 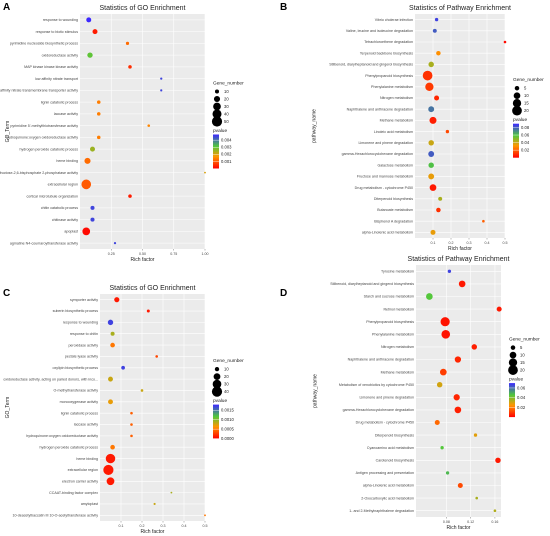 I want to click on size-legend-label: 10, so click(x=526, y=95).